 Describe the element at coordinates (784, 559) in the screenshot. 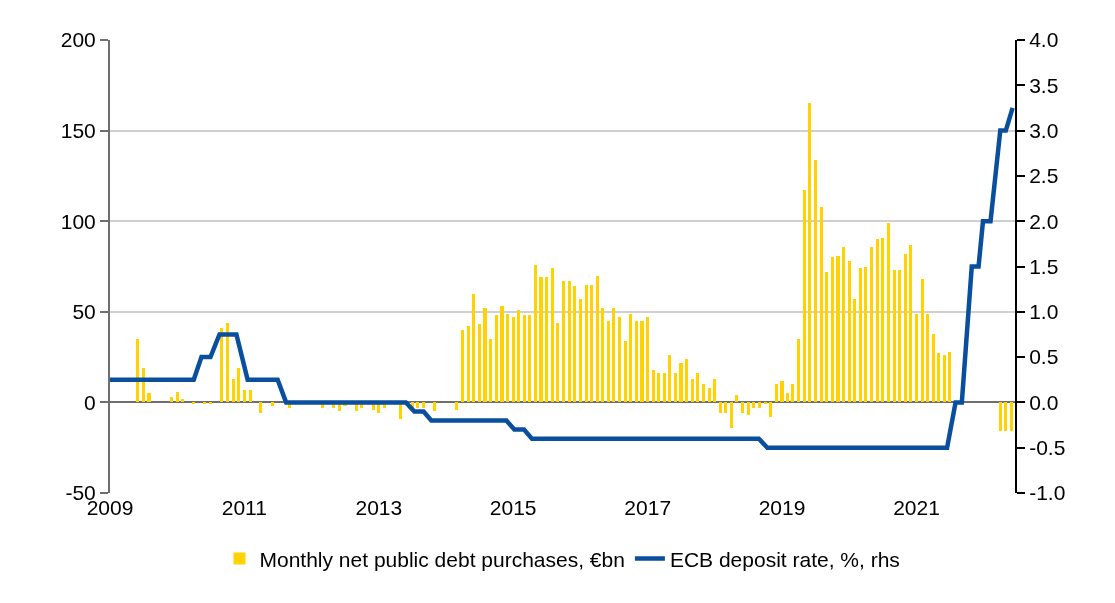

I see `legend-label: ECB deposit rate, %, rhs` at that location.